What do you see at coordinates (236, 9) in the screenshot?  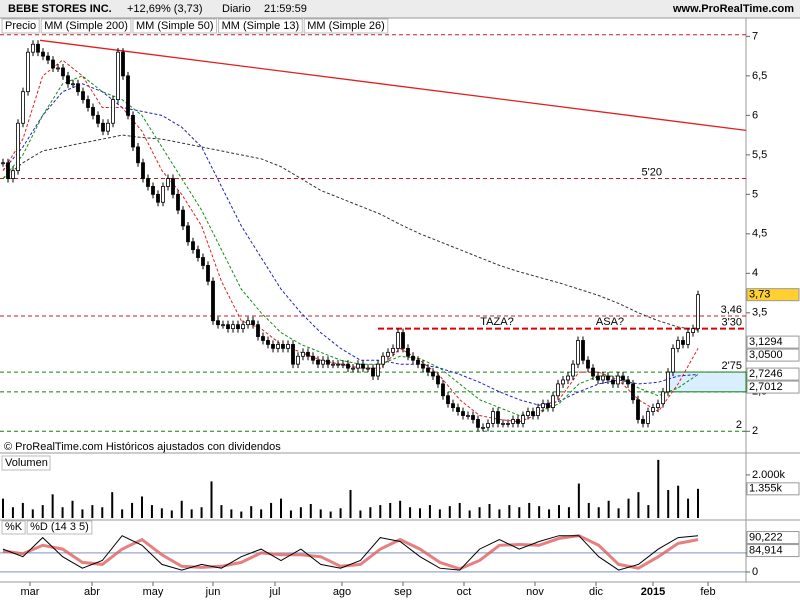 I see `header-period: Diario` at bounding box center [236, 9].